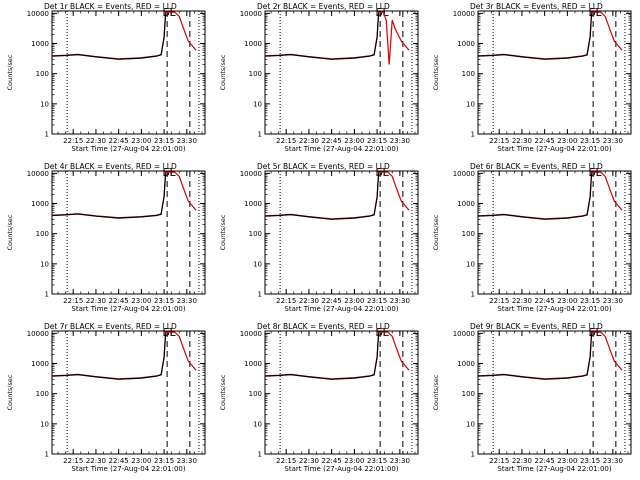  I want to click on panel-title: Det 8r BLACK = Events, RED = LLD, so click(323, 326).